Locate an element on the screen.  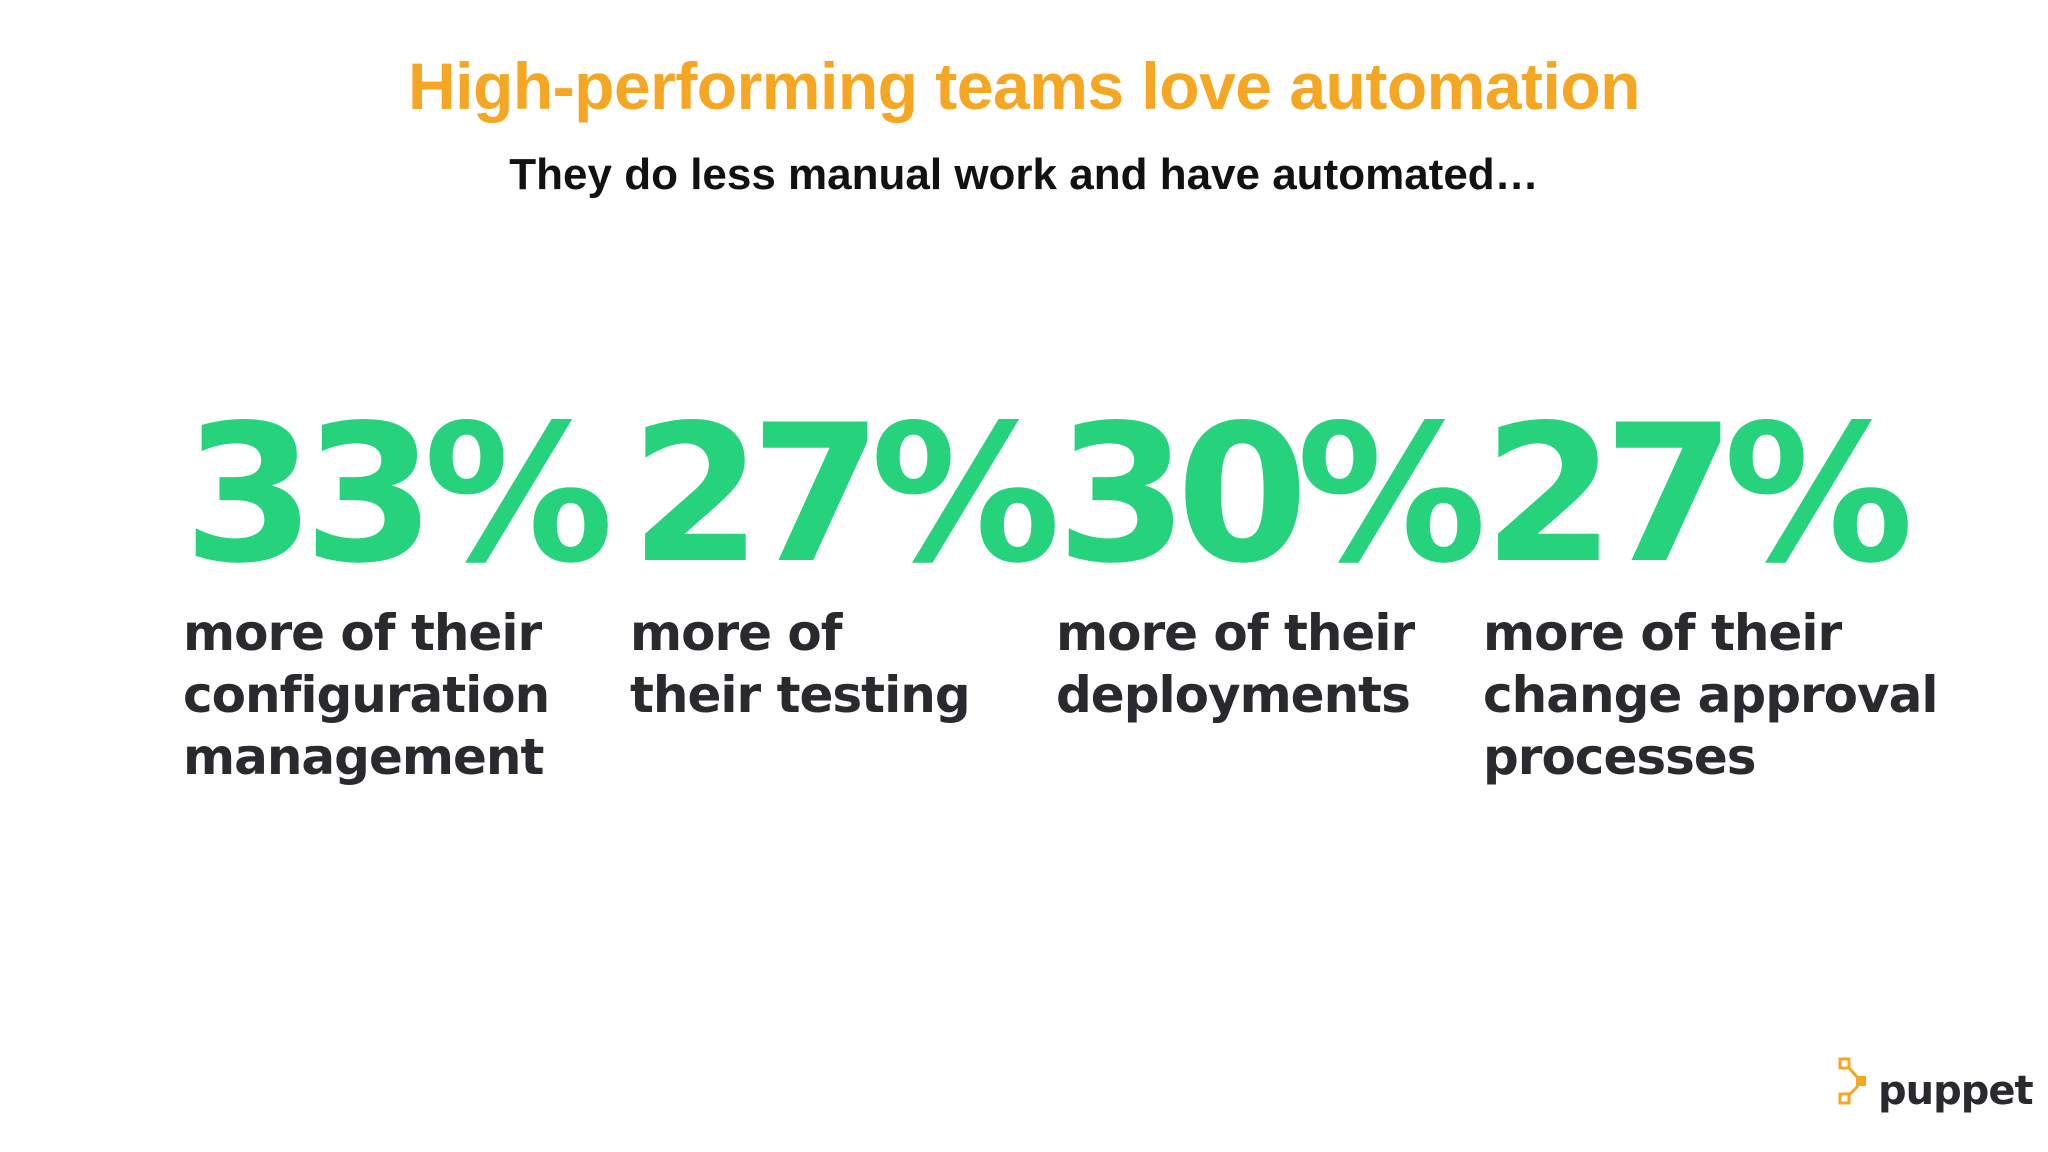
puppet-logo: puppet is located at coordinates (1936, 1083).